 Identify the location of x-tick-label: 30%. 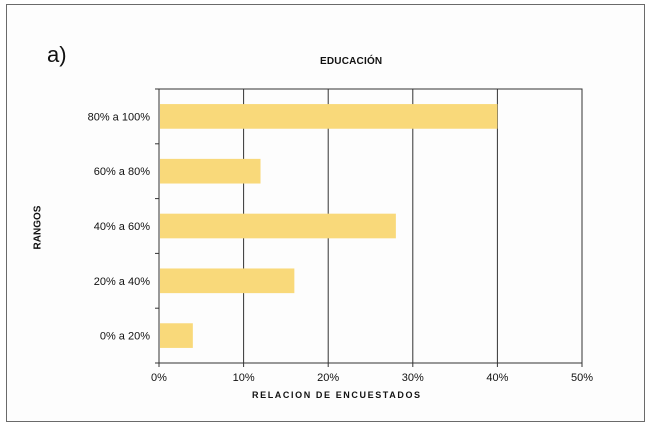
(413, 378).